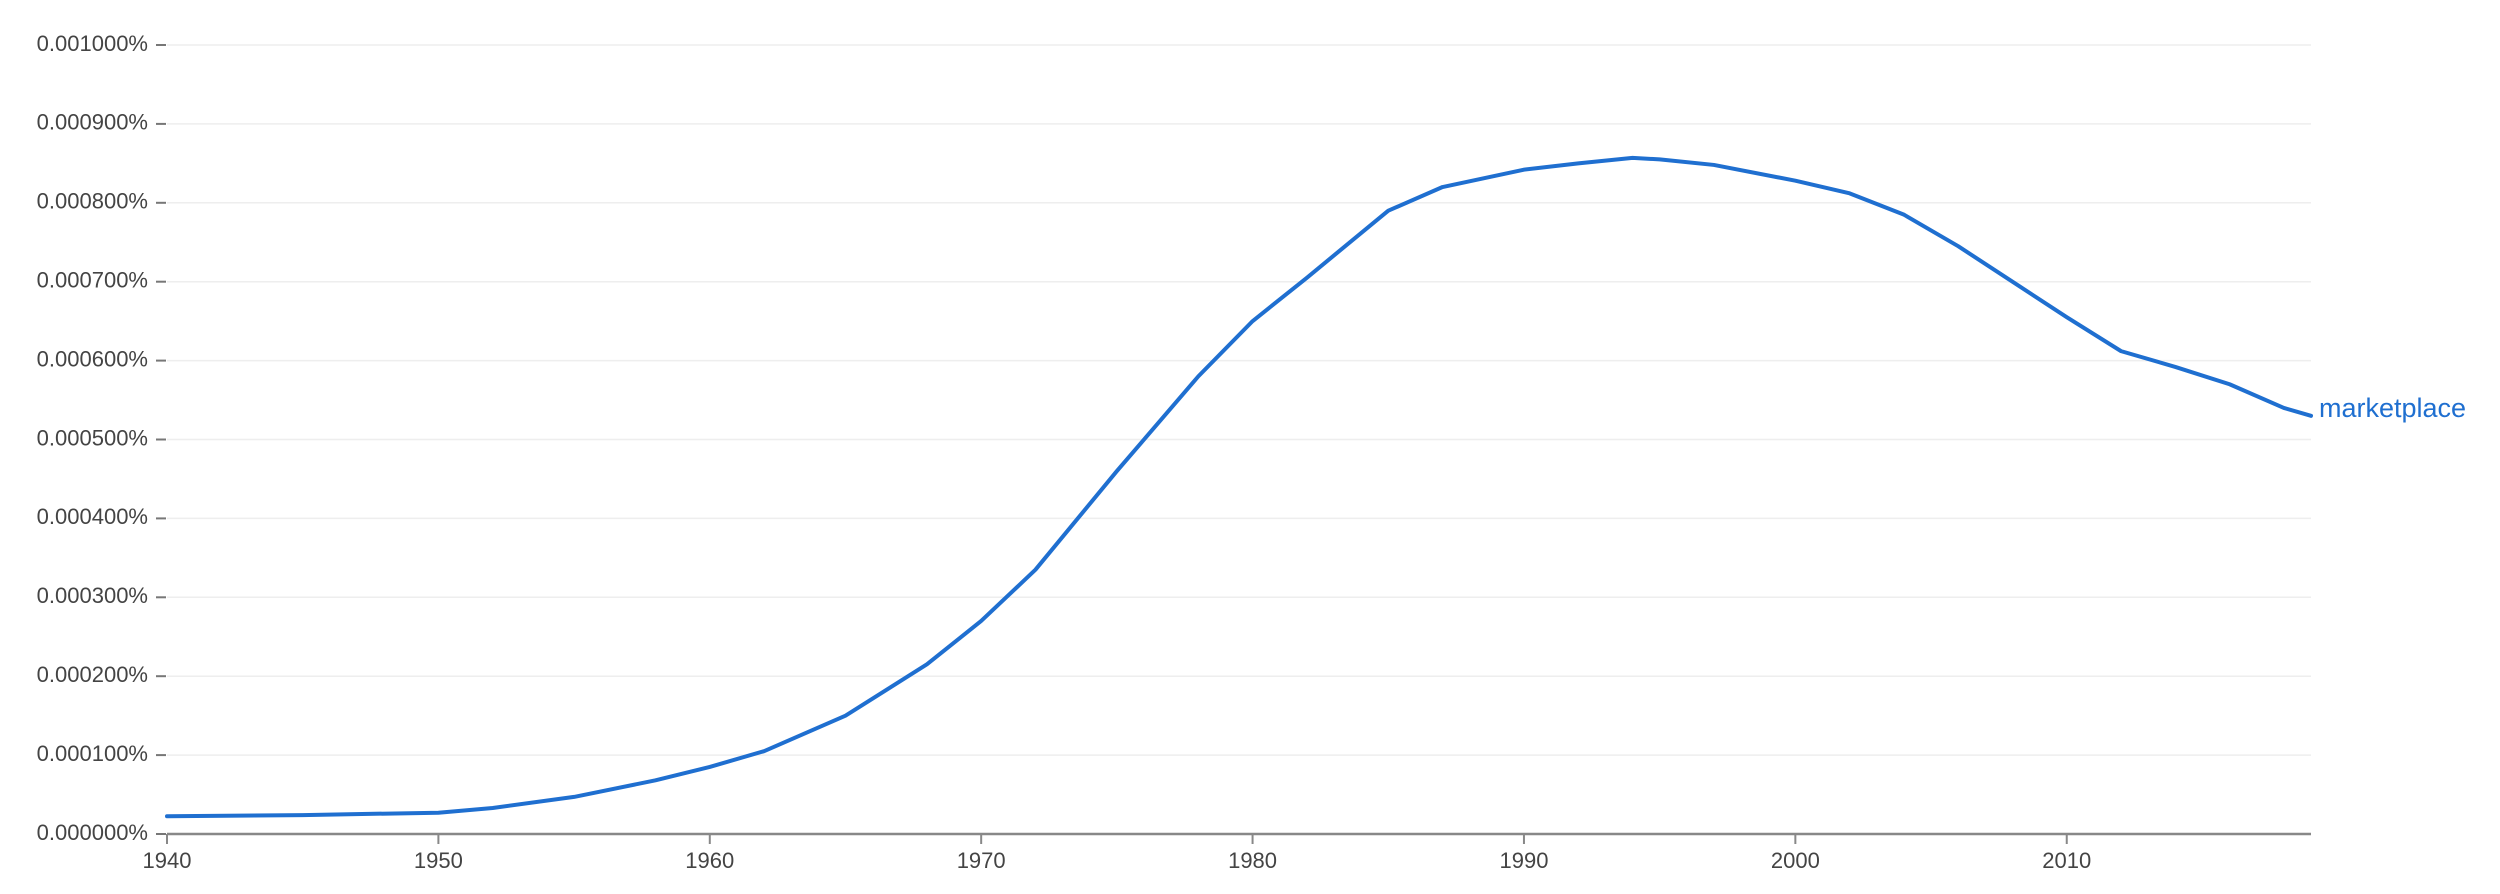 The height and width of the screenshot is (894, 2500). What do you see at coordinates (2066, 860) in the screenshot?
I see `x-tick-label: 2010` at bounding box center [2066, 860].